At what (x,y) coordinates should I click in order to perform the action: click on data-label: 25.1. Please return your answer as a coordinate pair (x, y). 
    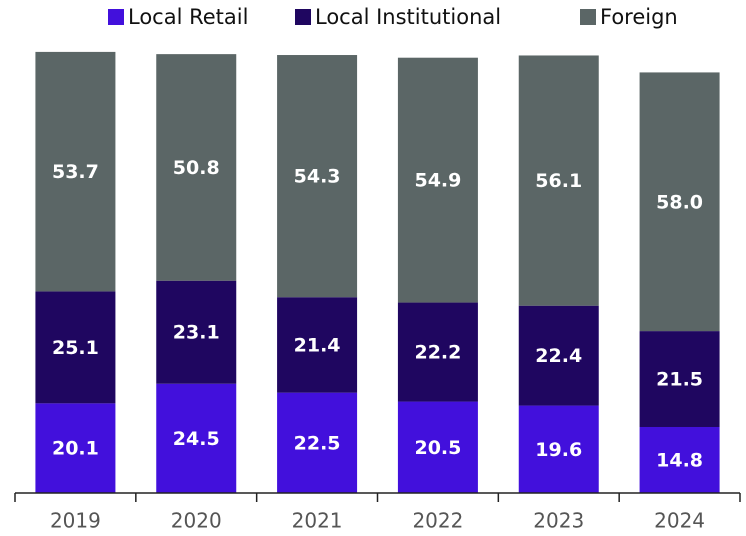
    Looking at the image, I should click on (75, 348).